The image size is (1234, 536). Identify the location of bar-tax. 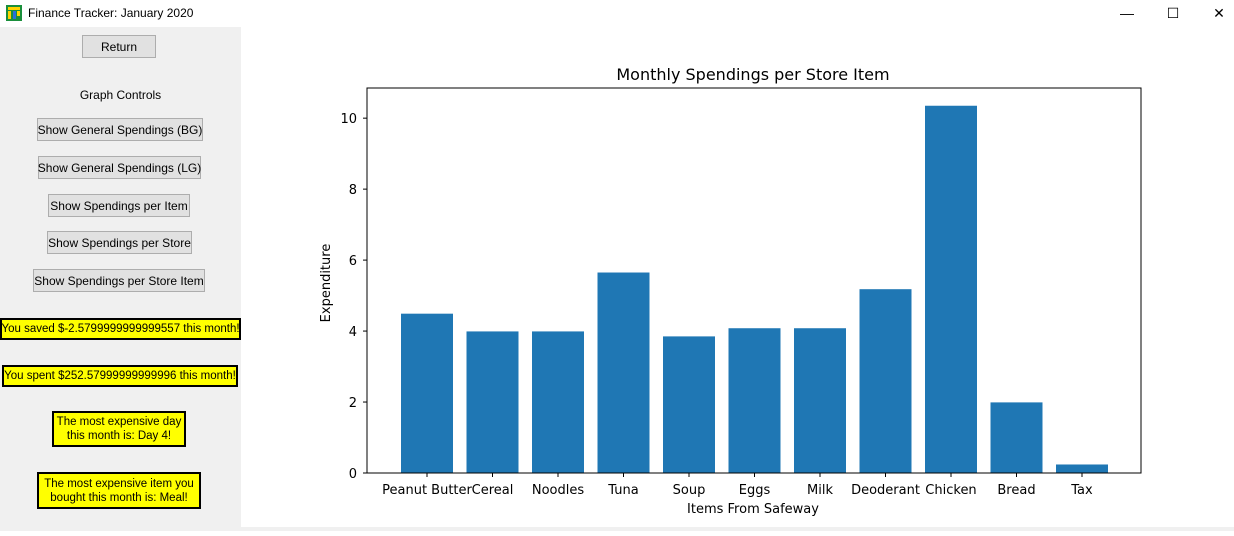
(1082, 468).